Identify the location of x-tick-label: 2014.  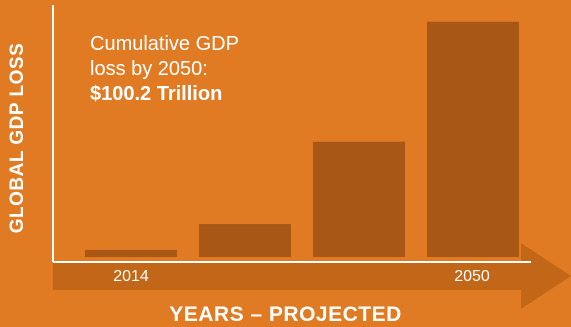
(131, 276).